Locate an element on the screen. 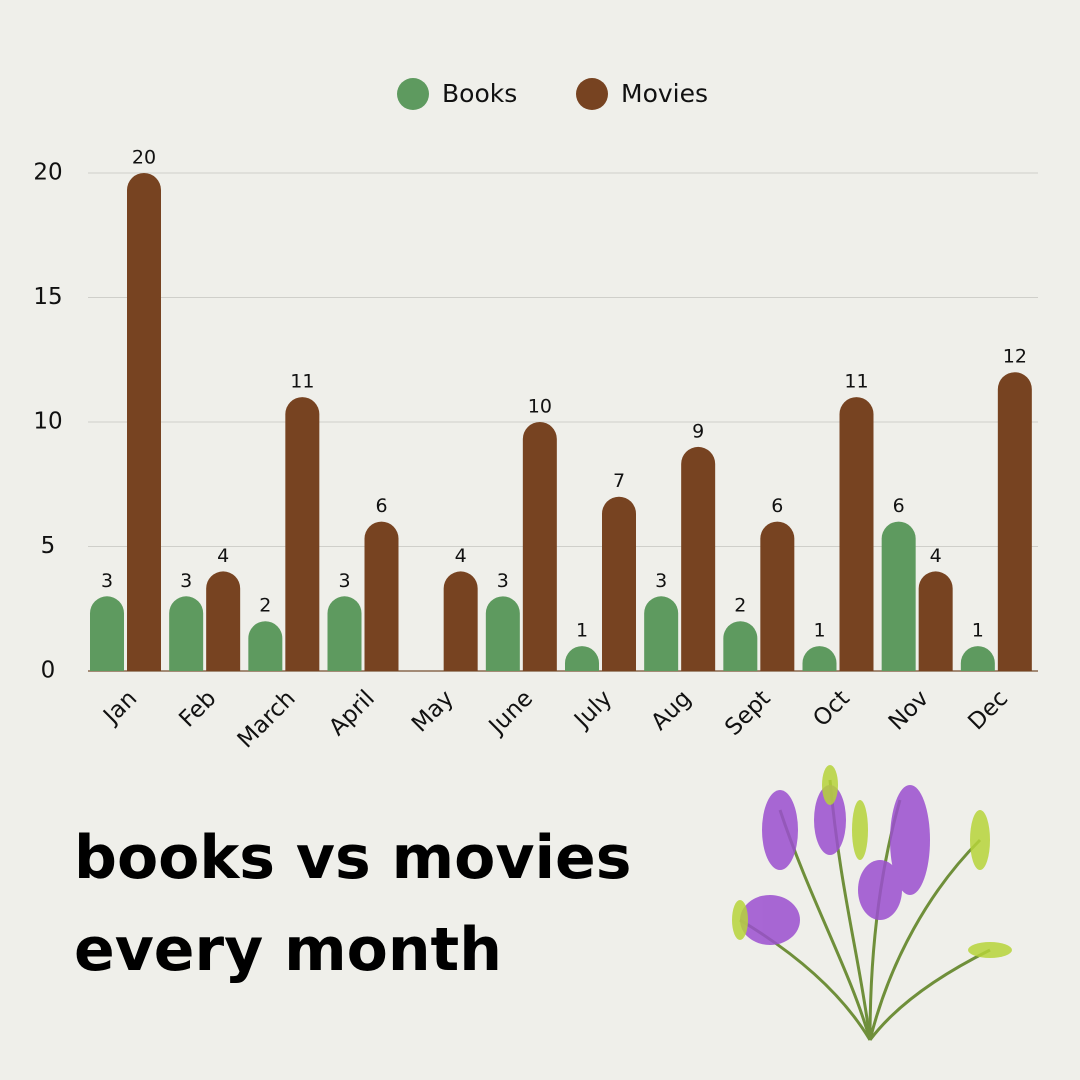 The height and width of the screenshot is (1080, 1080). y-tick-label: 15 is located at coordinates (47, 297).